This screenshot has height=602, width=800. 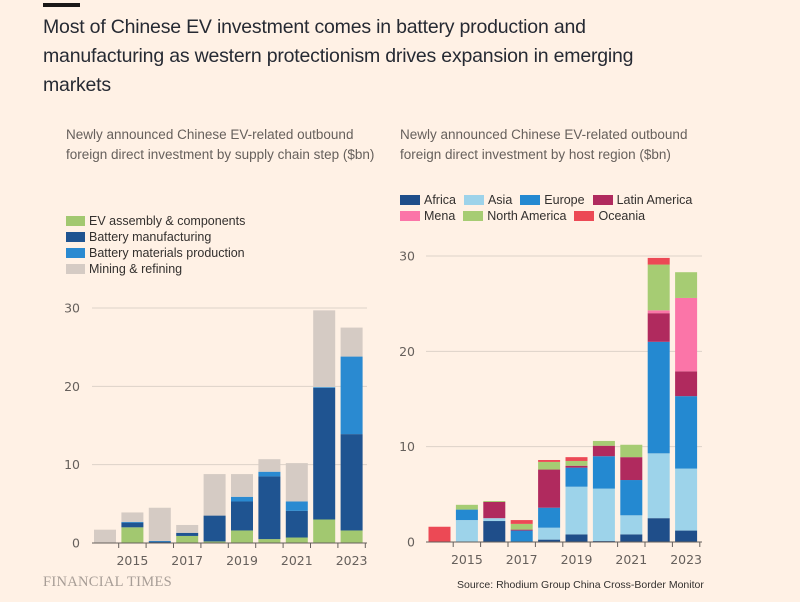 I want to click on bar-segment-europe-2017, so click(x=521, y=536).